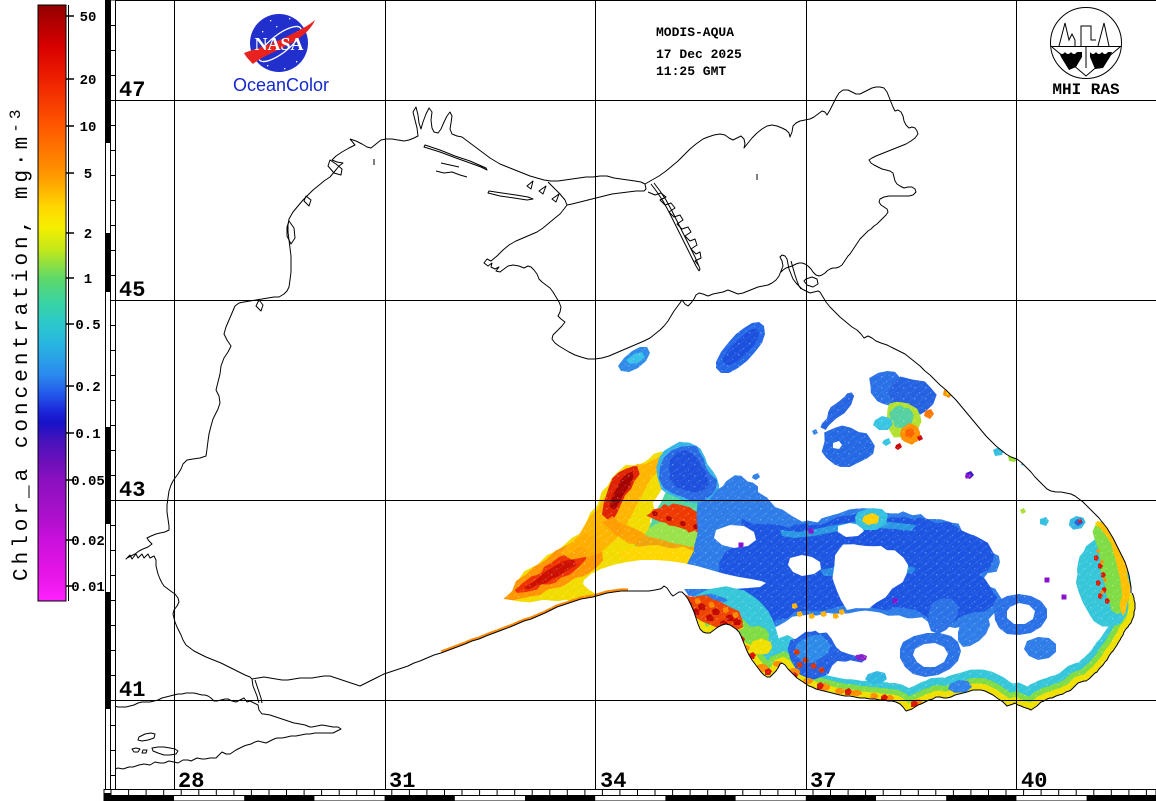 The image size is (1156, 801). I want to click on svg-text: 17 Dec 2025, so click(699, 54).